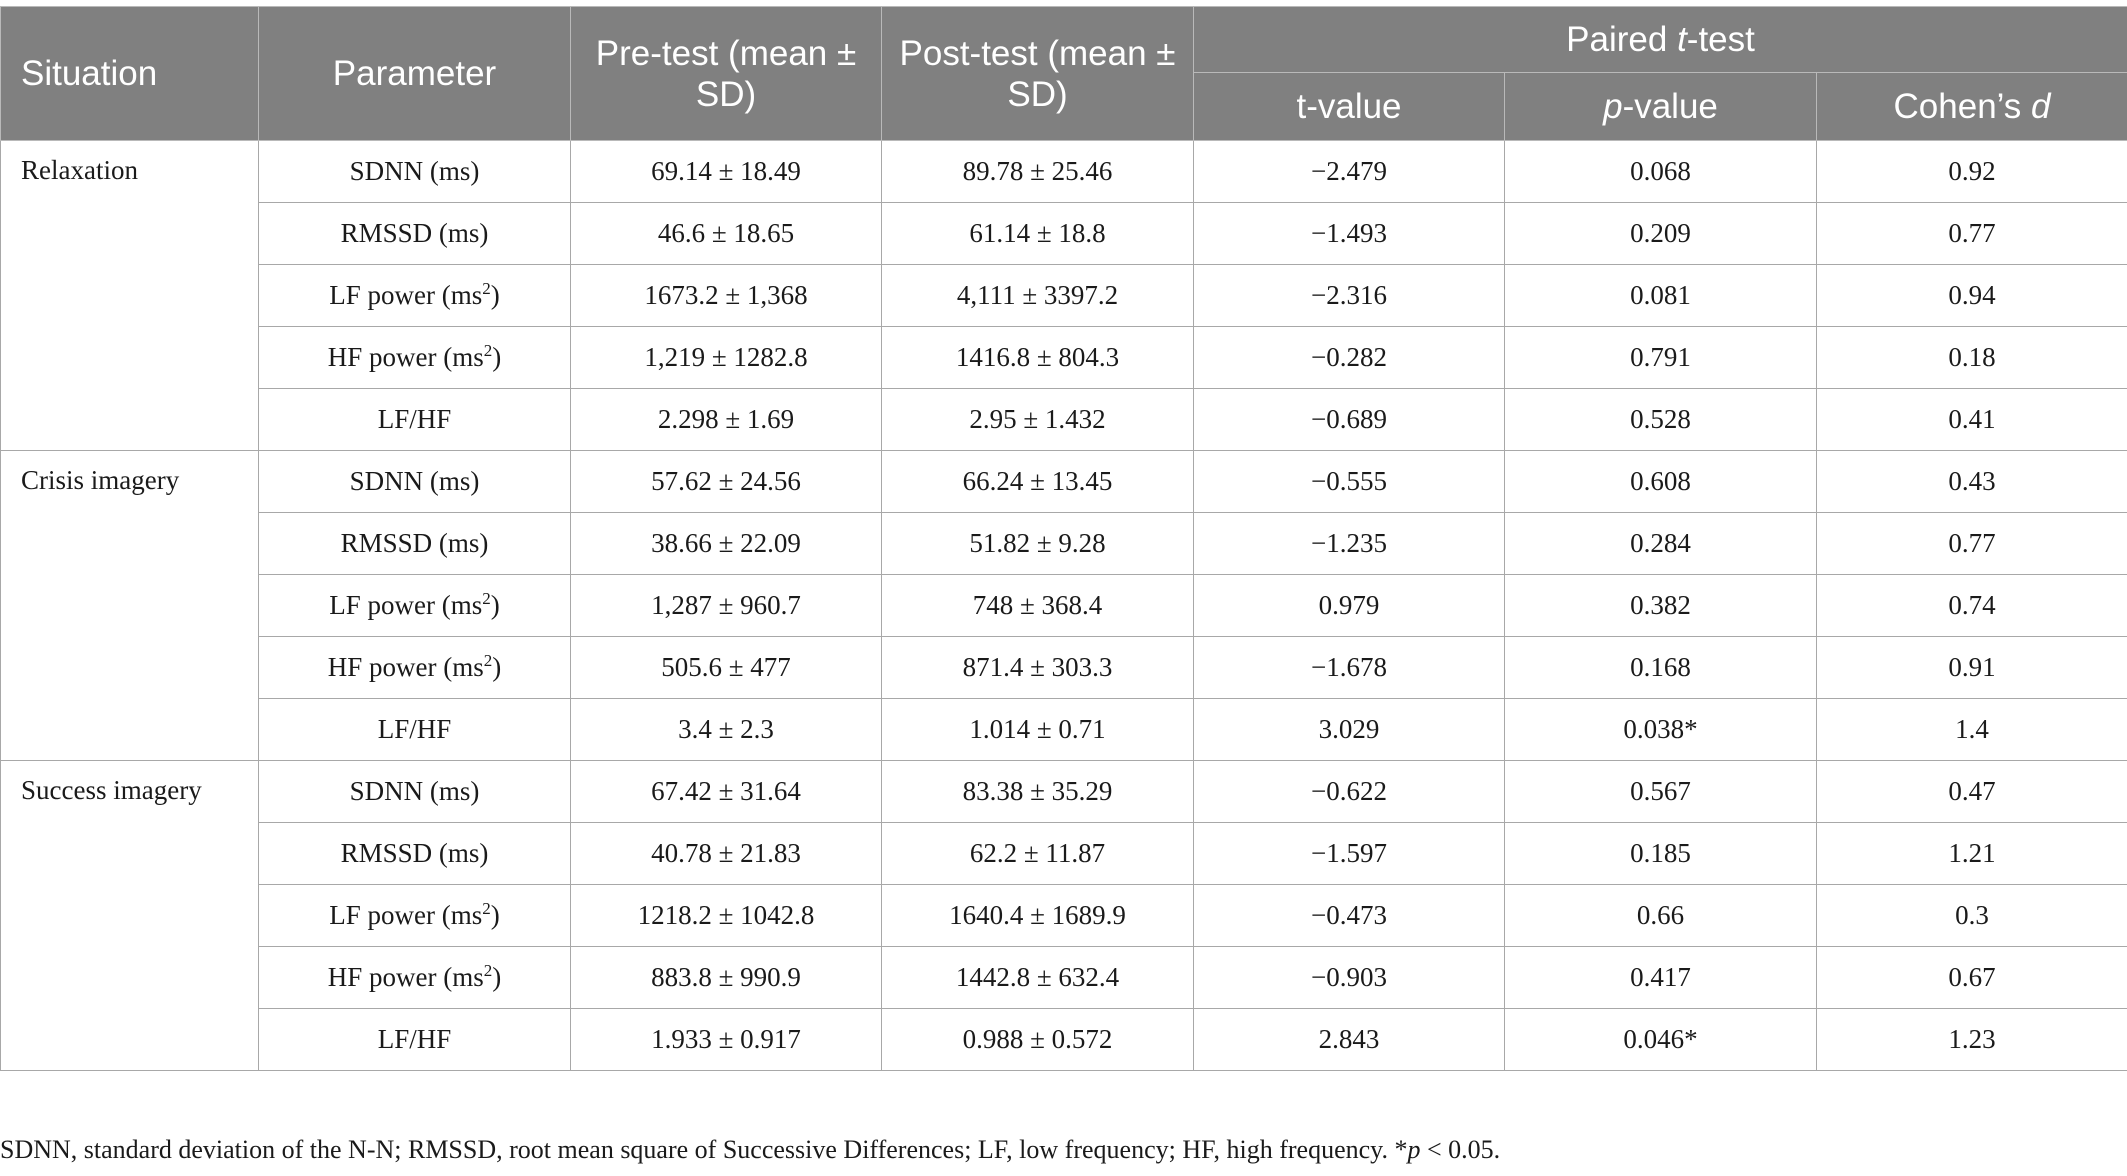 Image resolution: width=2127 pixels, height=1176 pixels. Describe the element at coordinates (1349, 295) in the screenshot. I see `tvalue-cell: −2.316` at that location.